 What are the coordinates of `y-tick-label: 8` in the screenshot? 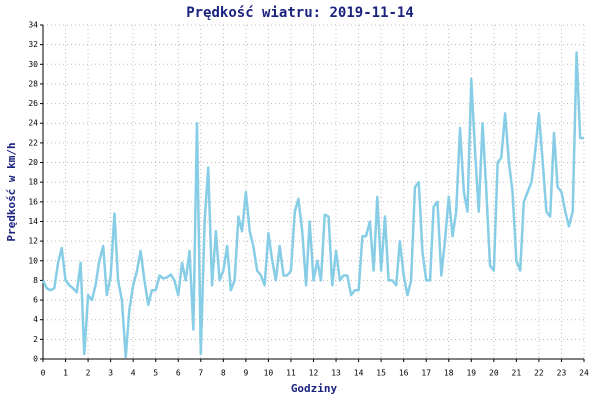 It's located at (35, 280).